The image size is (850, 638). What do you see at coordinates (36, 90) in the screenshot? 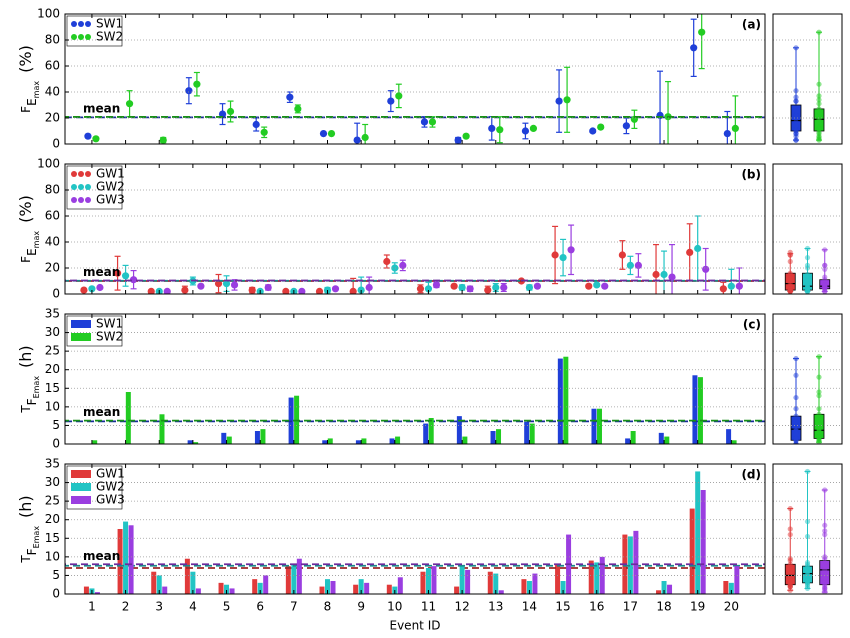
I see `y-label-subsub: max` at bounding box center [36, 90].